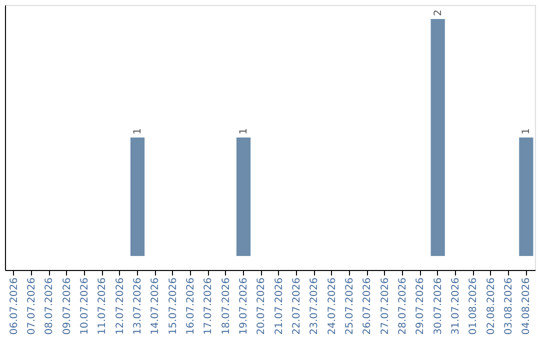 The height and width of the screenshot is (340, 540). Describe the element at coordinates (438, 13) in the screenshot. I see `data-label: 2` at that location.